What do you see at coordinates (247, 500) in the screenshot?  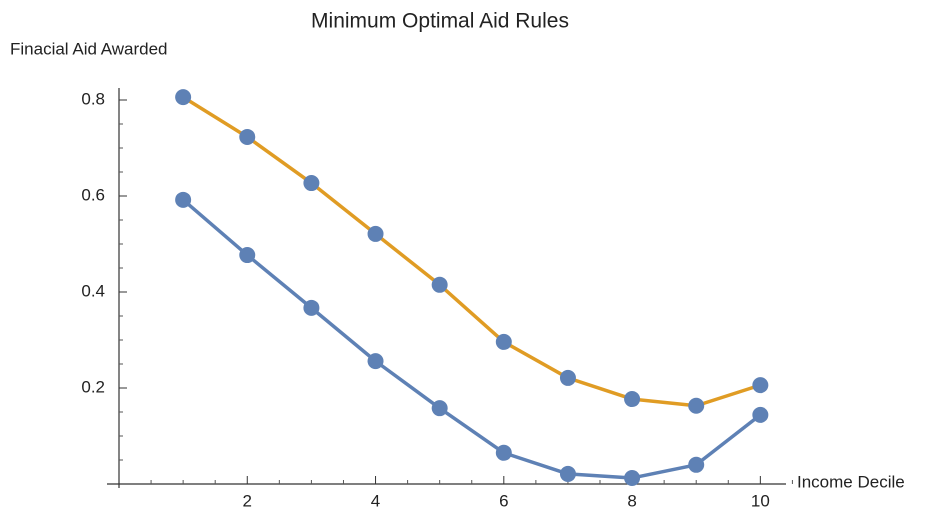 I see `x-tick-label: 2` at bounding box center [247, 500].